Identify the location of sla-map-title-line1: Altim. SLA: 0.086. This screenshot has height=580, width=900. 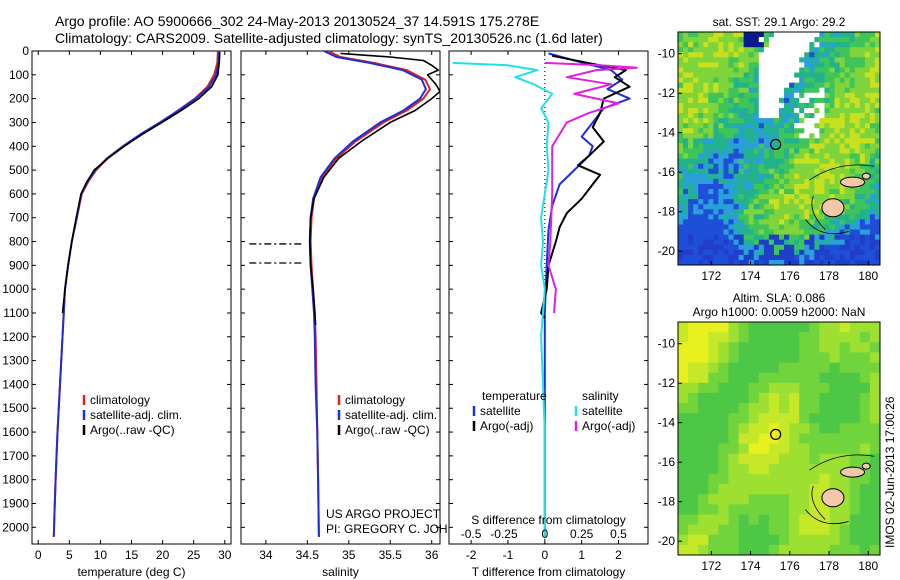
(779, 298).